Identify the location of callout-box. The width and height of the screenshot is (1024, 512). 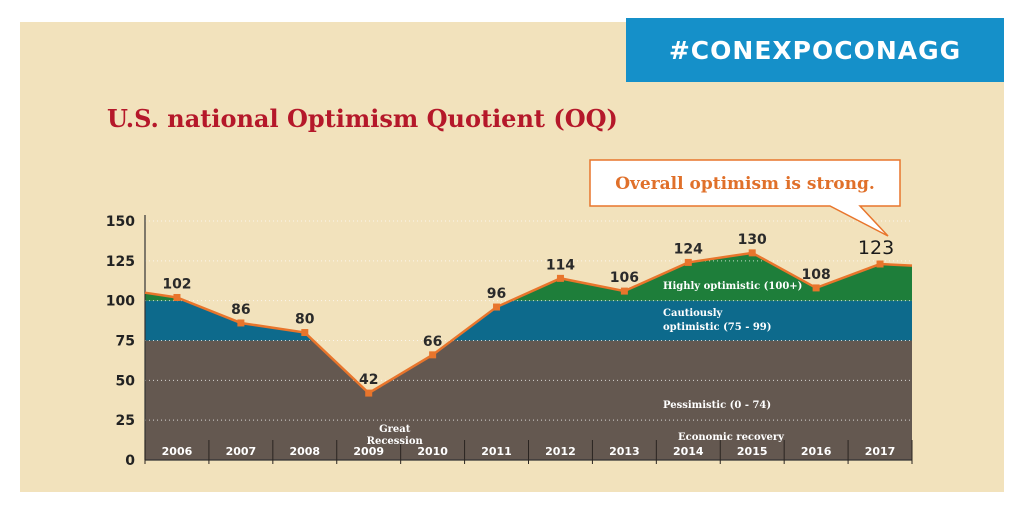
(745, 198).